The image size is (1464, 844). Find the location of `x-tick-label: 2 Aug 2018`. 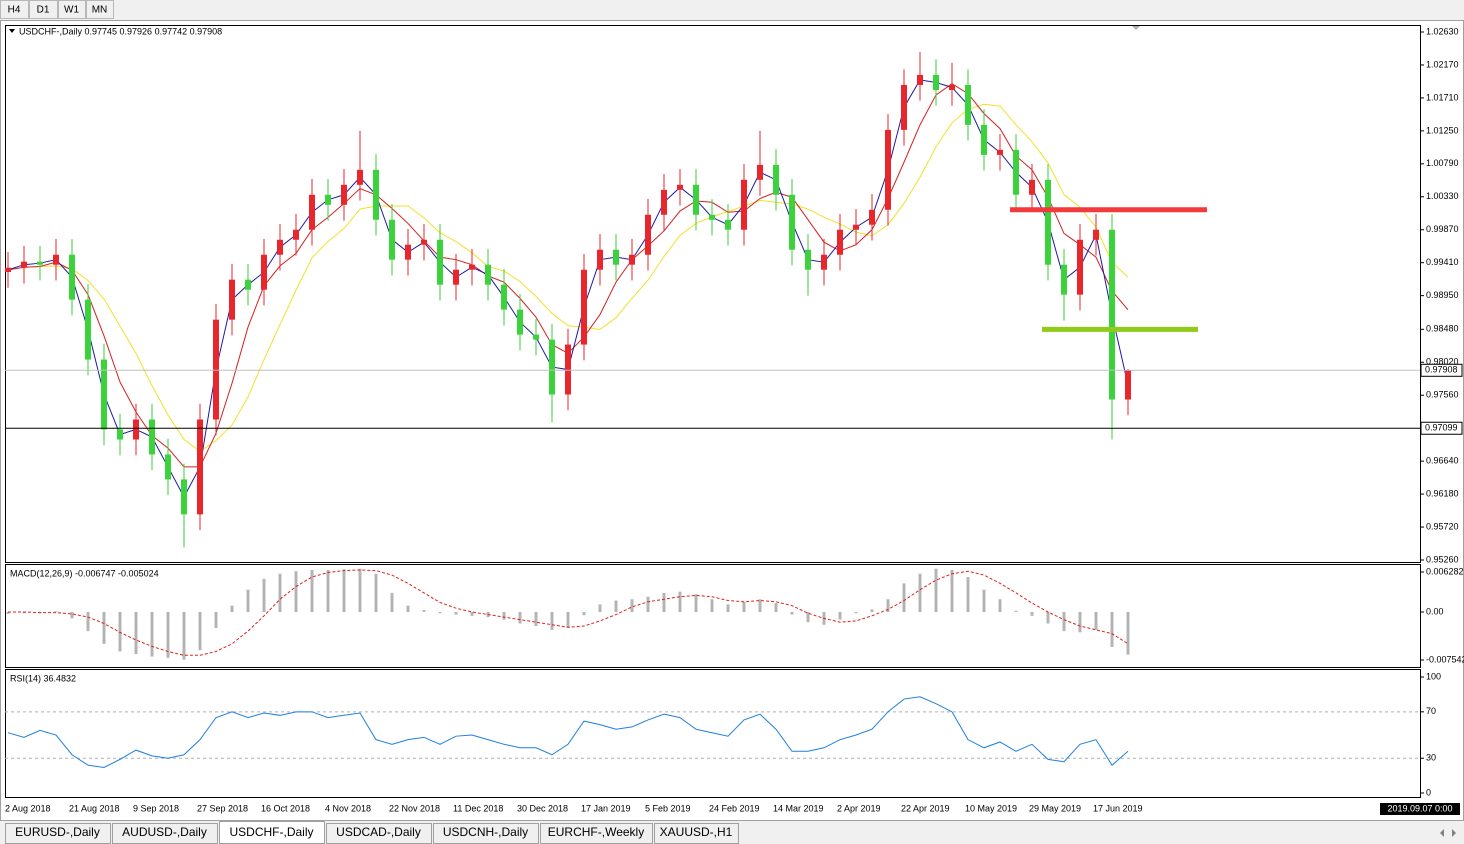

x-tick-label: 2 Aug 2018 is located at coordinates (28, 808).